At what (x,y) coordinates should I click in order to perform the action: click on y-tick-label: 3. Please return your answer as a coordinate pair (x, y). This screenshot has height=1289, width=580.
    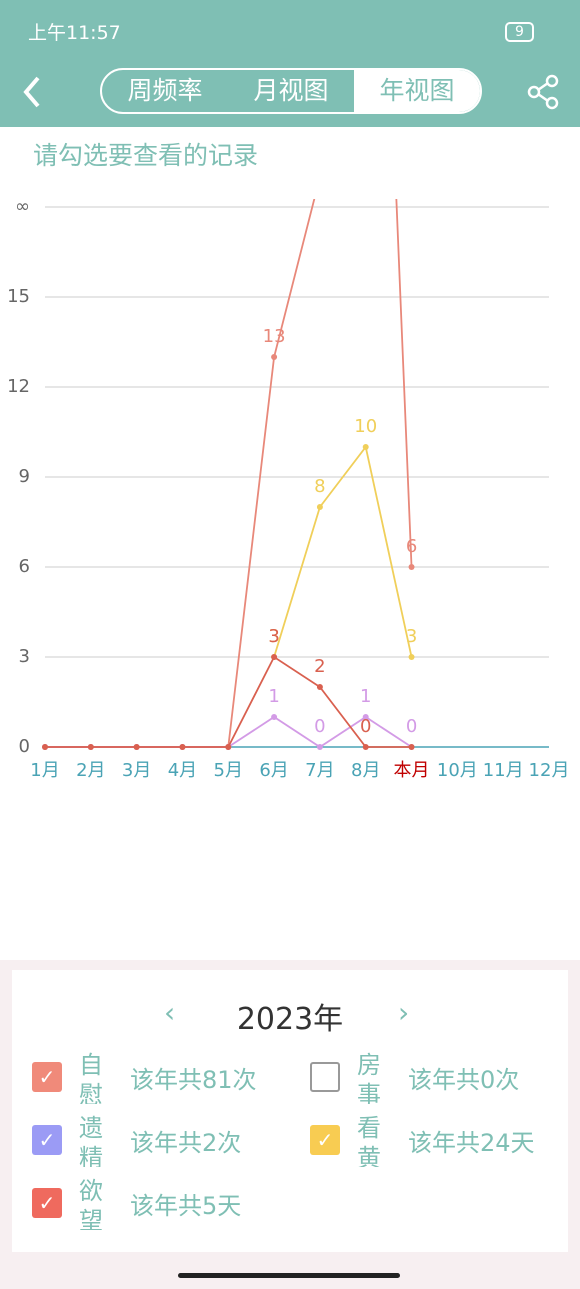
    Looking at the image, I should click on (24, 656).